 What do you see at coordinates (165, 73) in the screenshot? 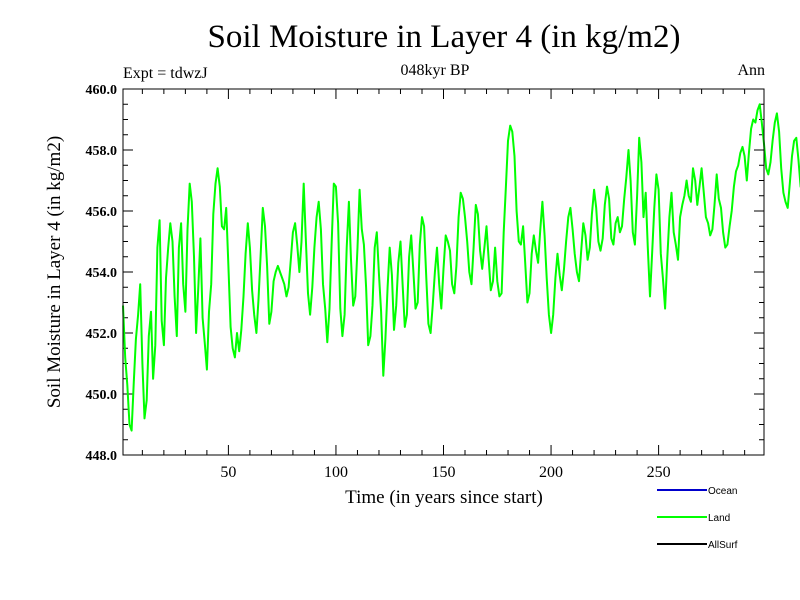
I see `experiment-label: Expt = tdwzJ` at bounding box center [165, 73].